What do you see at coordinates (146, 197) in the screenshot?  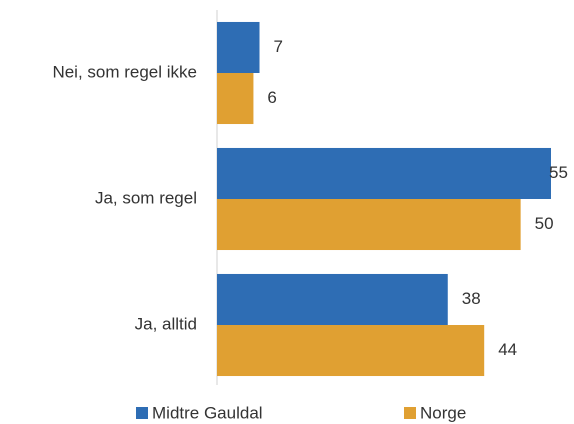 I see `y-tick-label: Ja, som regel` at bounding box center [146, 197].